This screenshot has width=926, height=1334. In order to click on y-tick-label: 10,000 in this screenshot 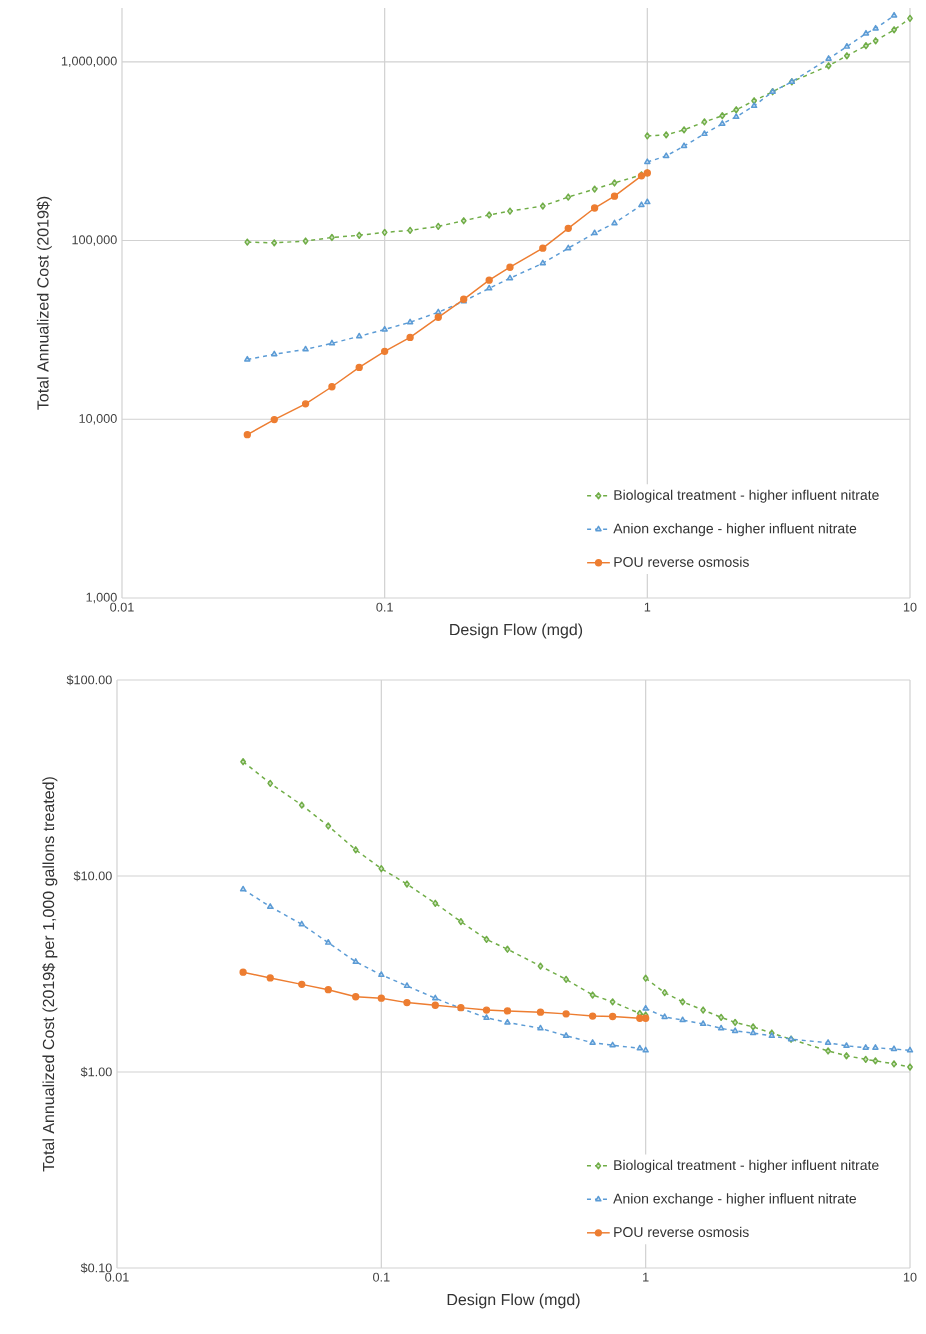, I will do `click(98, 419)`.